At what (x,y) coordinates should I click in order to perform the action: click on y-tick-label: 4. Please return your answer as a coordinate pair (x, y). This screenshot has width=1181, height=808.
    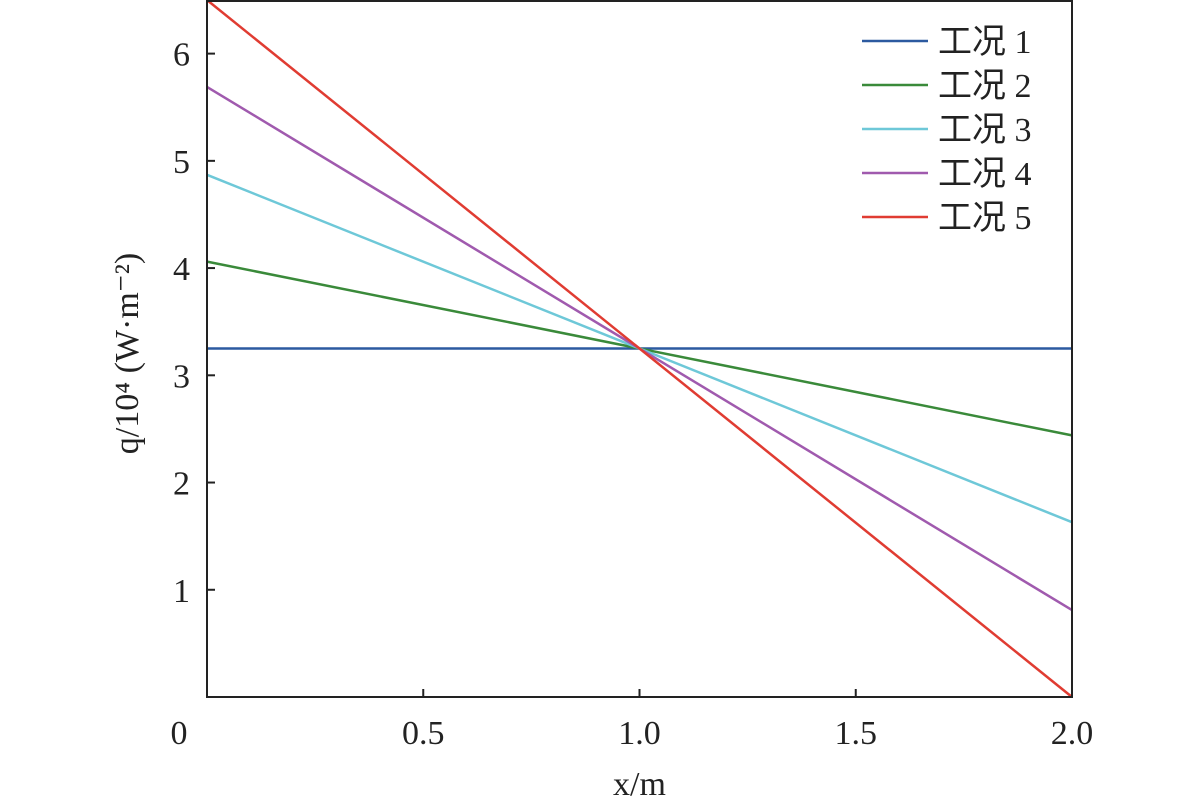
    Looking at the image, I should click on (181, 269).